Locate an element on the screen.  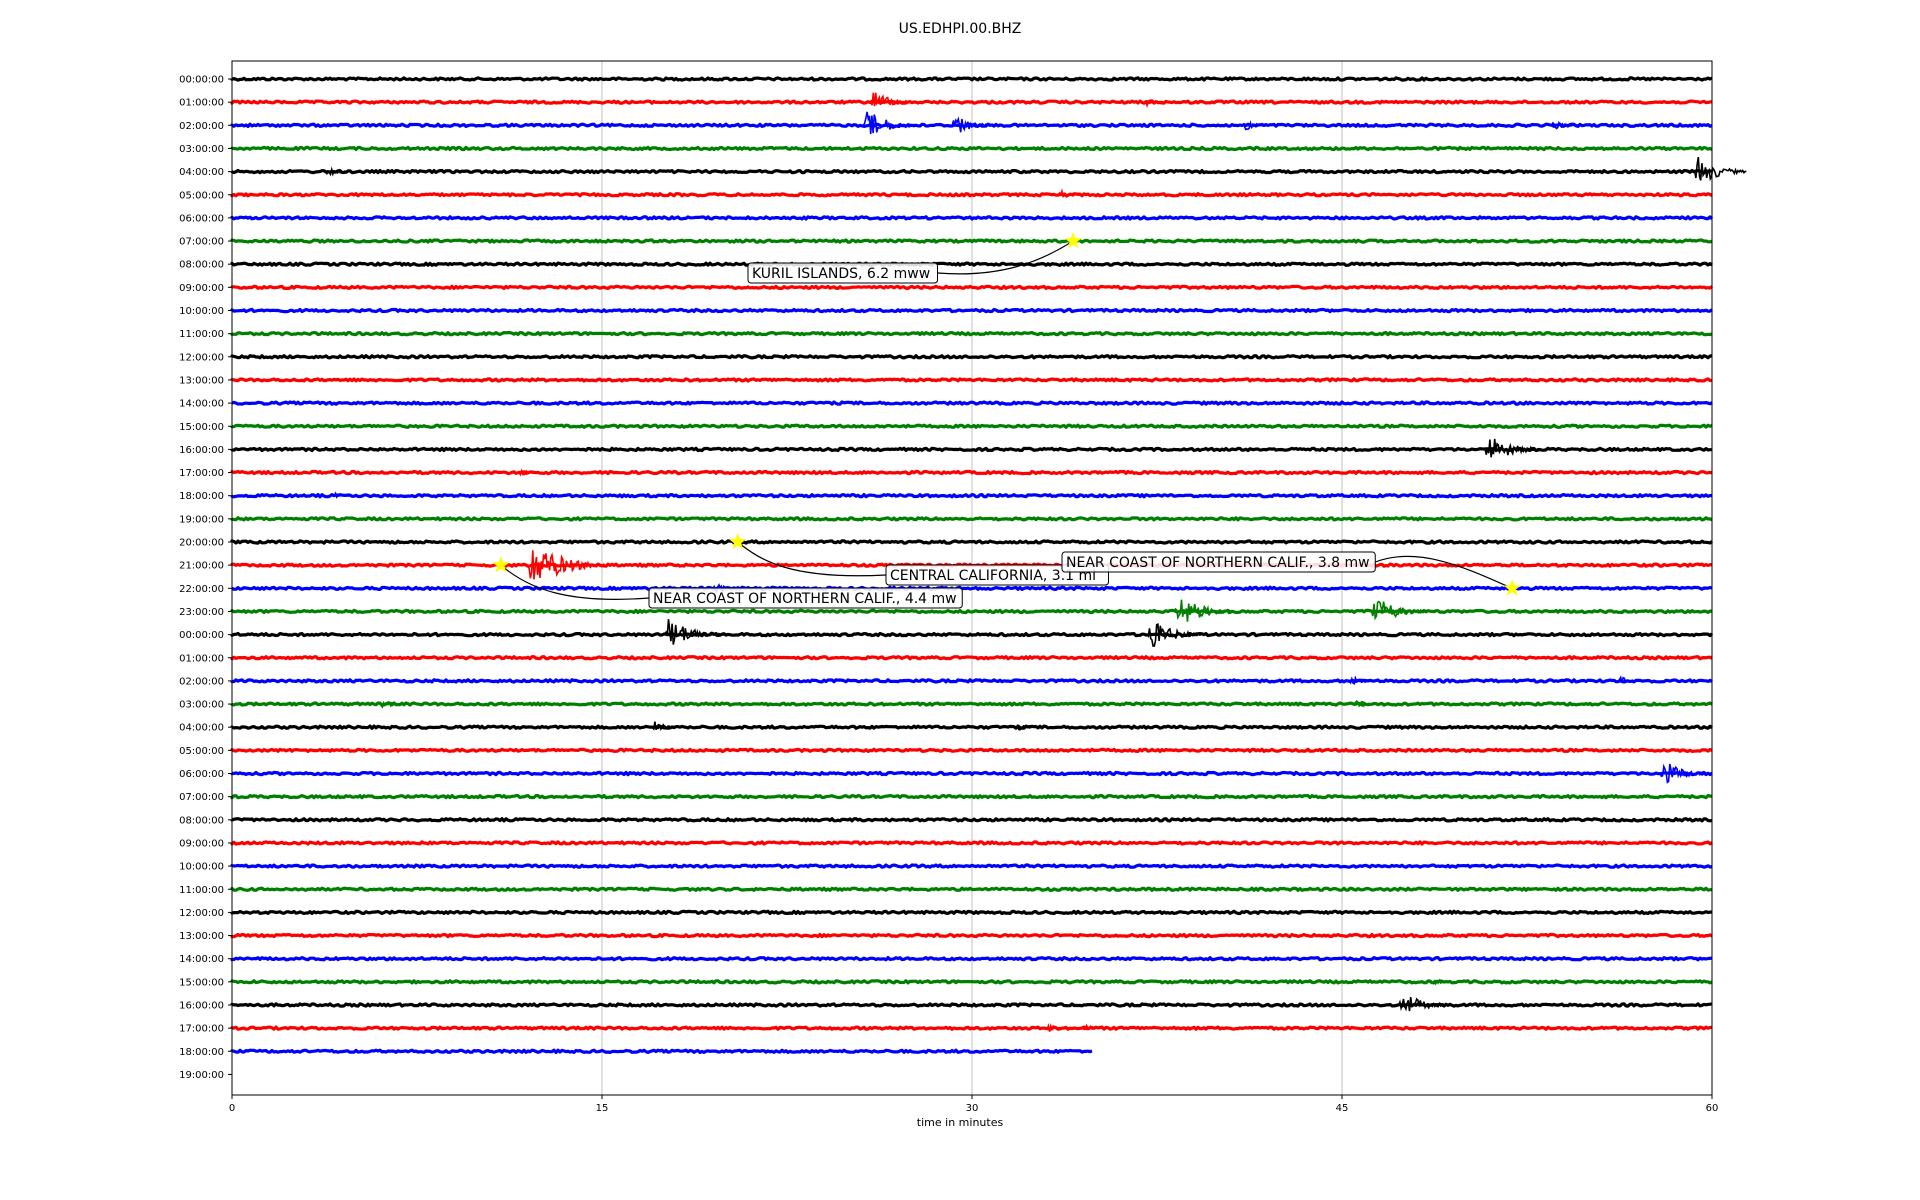
row-time-label: 03:00:00 is located at coordinates (201, 149).